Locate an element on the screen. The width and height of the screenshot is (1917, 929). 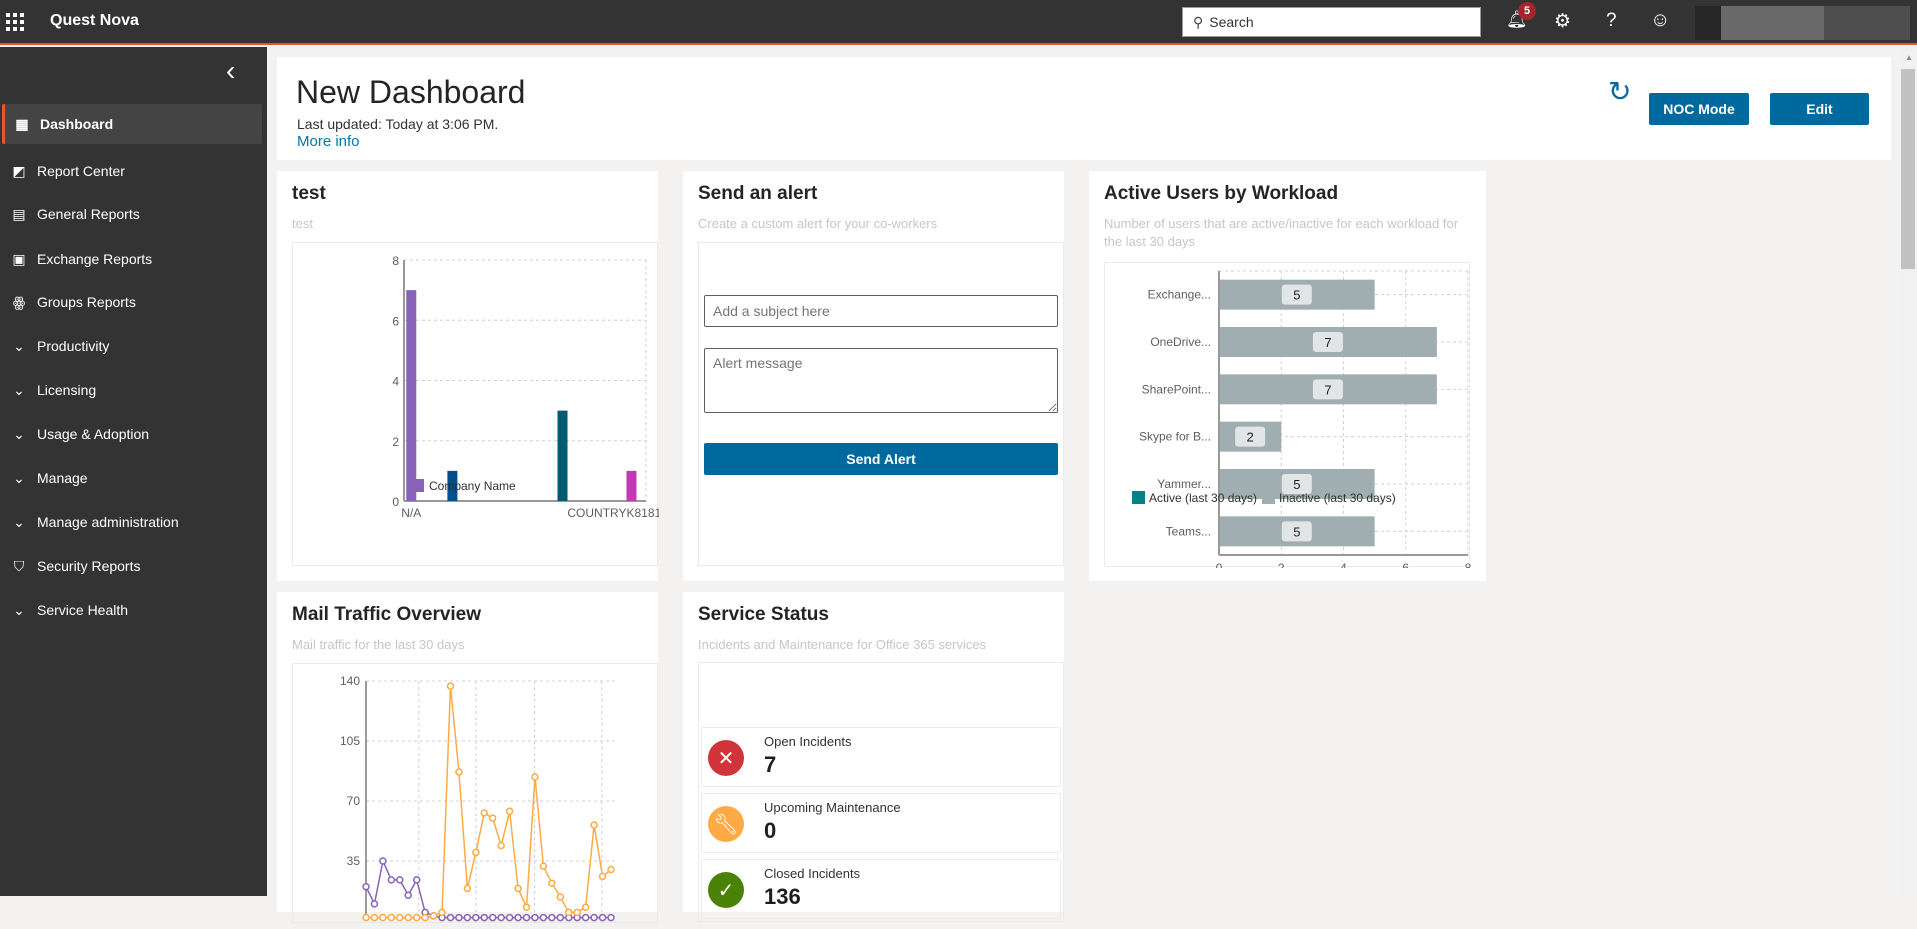
chart-container: 0 2 4 6 8 N/A COUNTRYK818178631743 Company Name is located at coordinates (503, 404).